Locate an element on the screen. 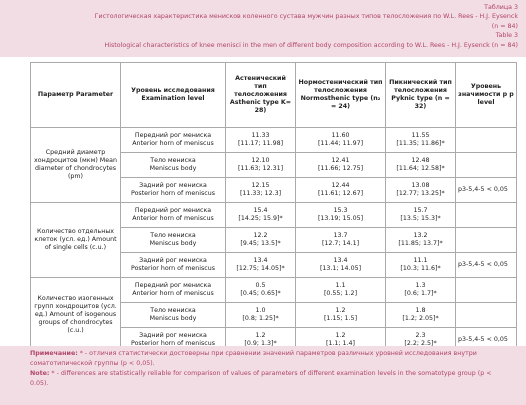 The width and height of the screenshot is (526, 405). value-cell: 12.48 [11.64; 12.58]* is located at coordinates (420, 165).